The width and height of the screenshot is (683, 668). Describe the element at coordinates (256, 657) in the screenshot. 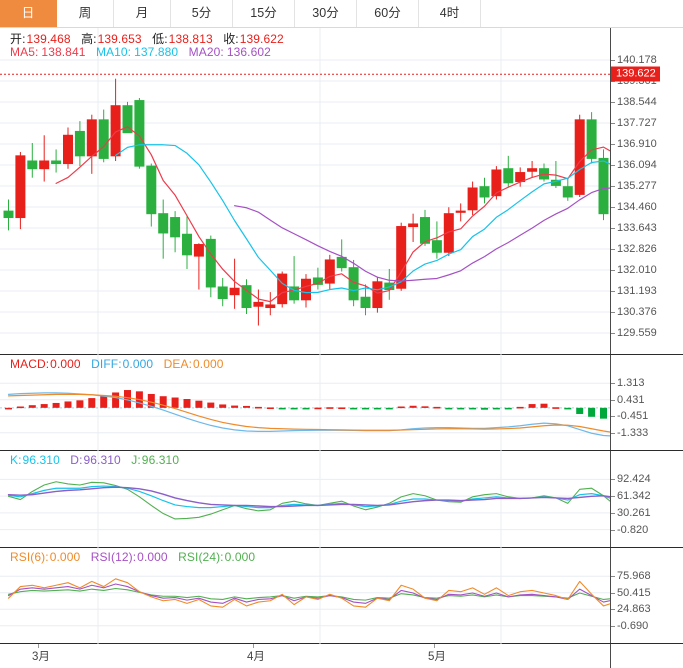

I see `date-tick-label: 4月` at that location.